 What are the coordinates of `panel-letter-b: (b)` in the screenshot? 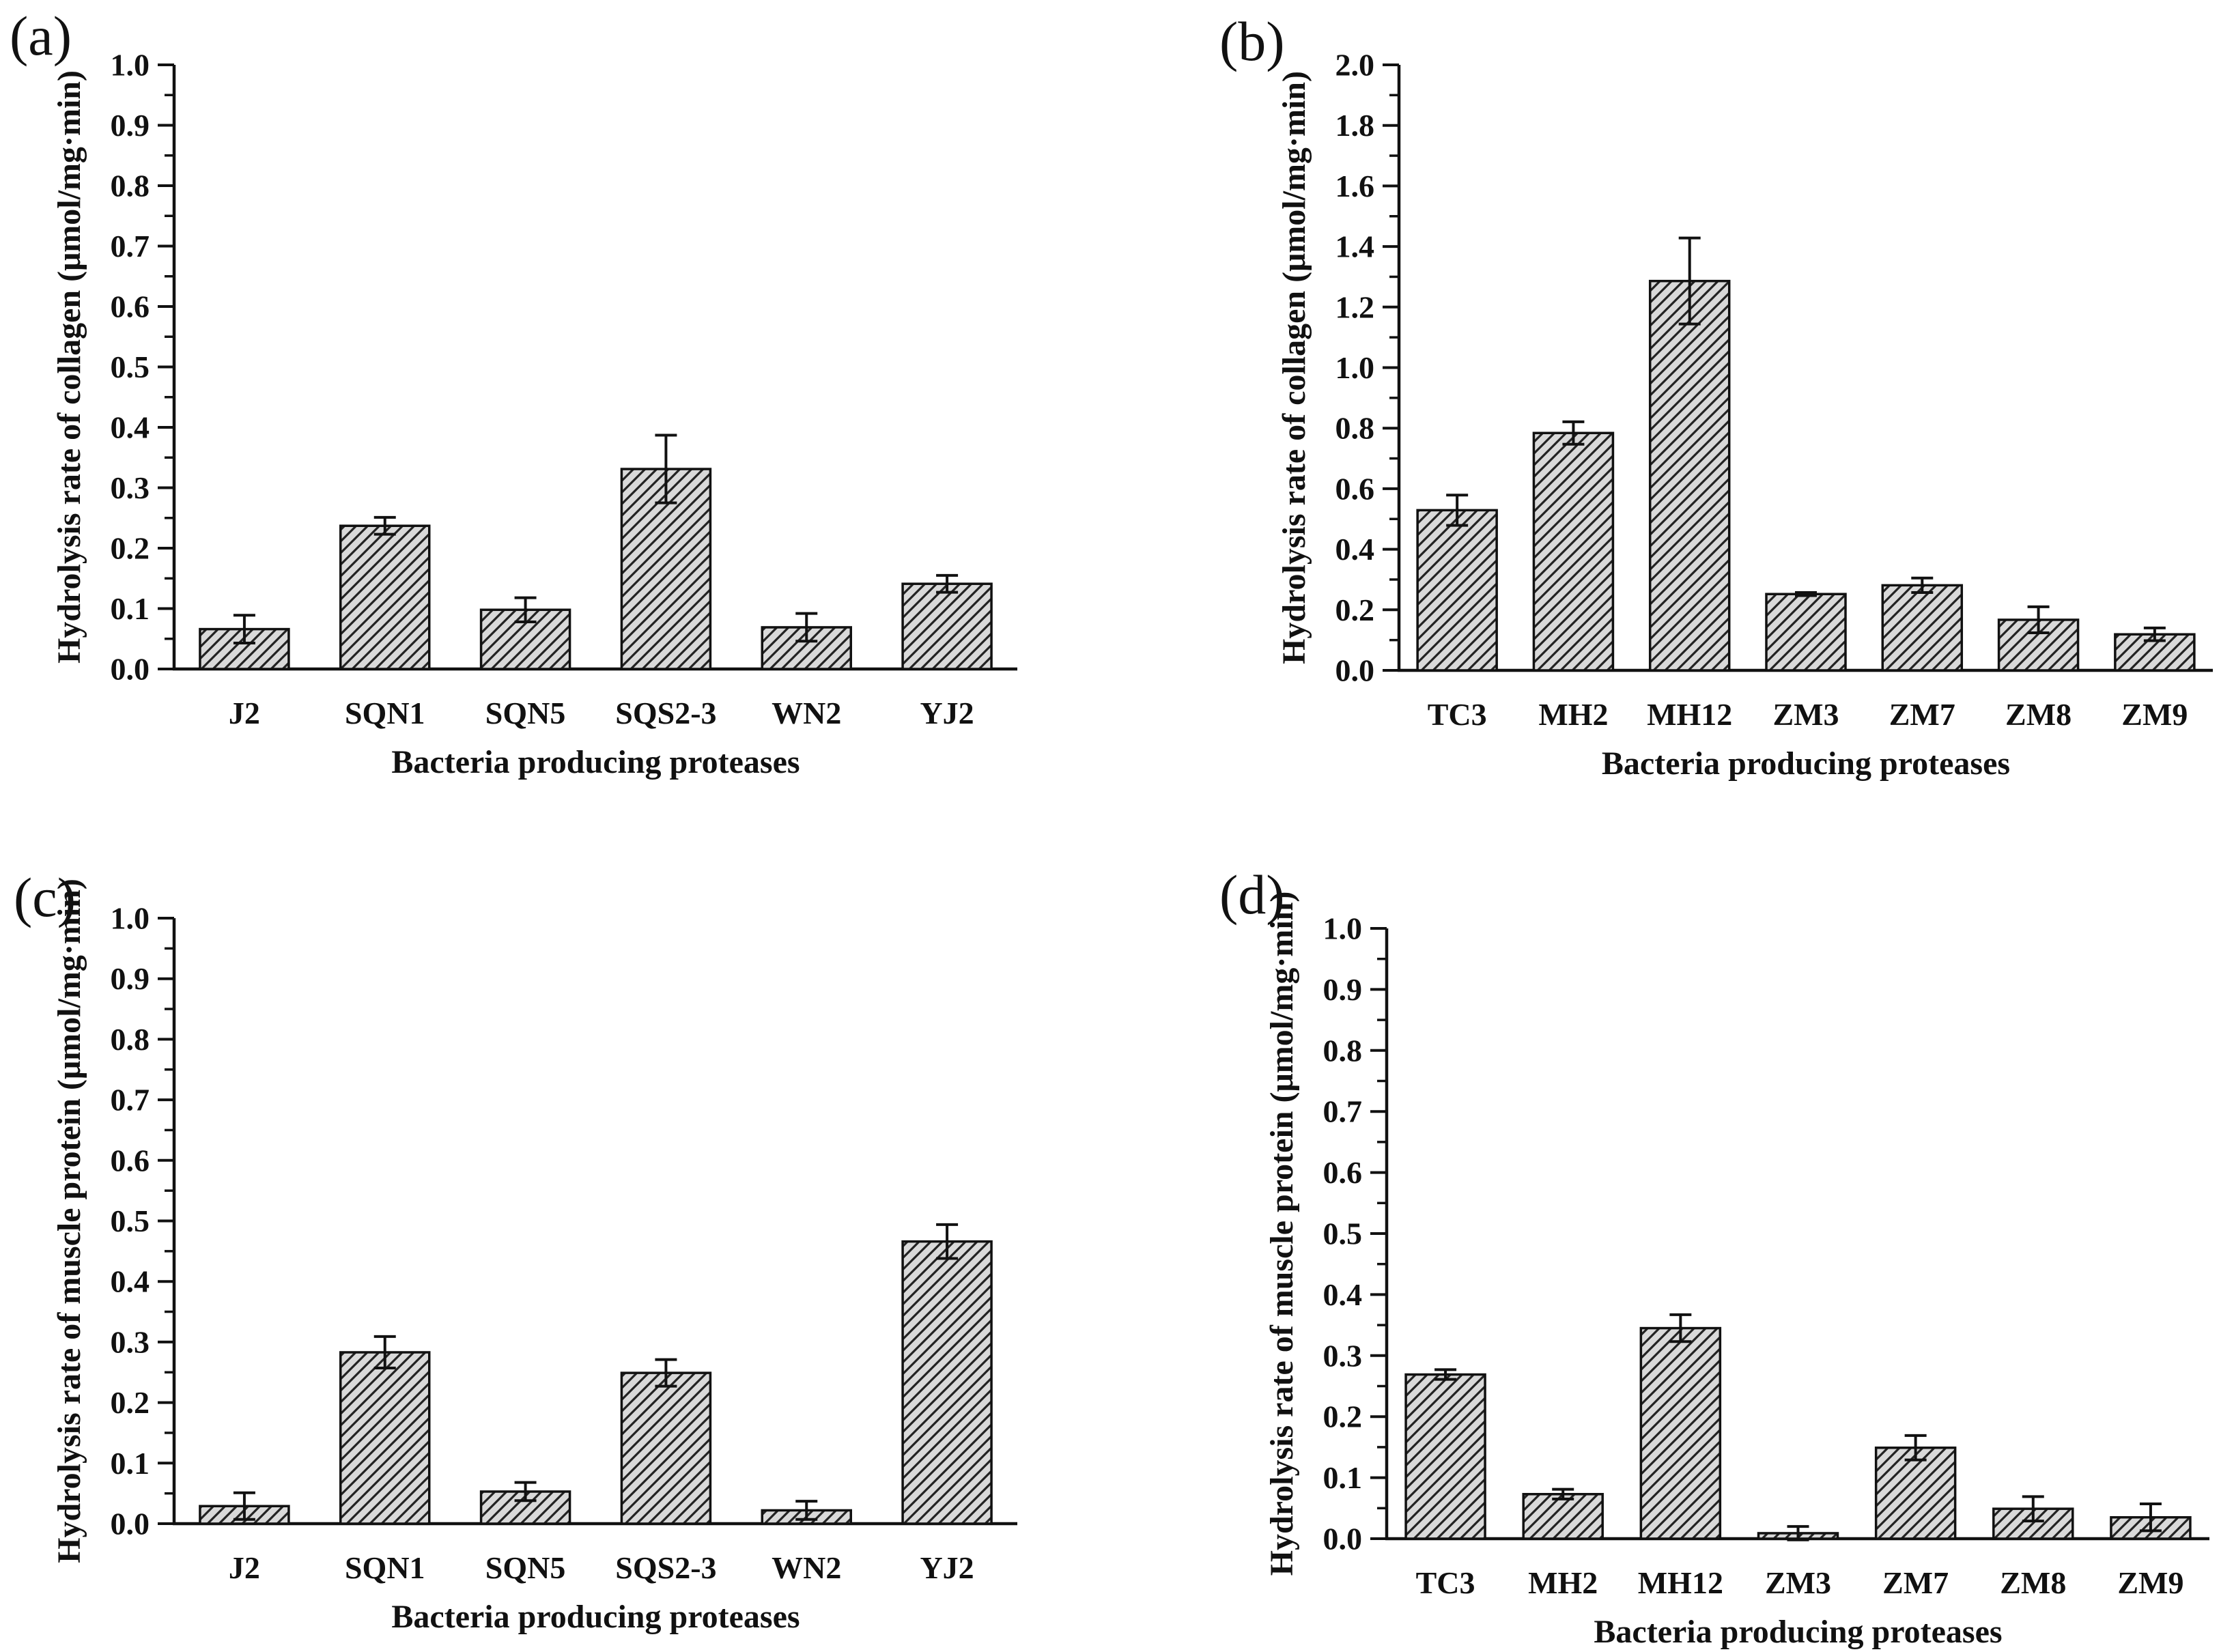 It's located at (1252, 41).